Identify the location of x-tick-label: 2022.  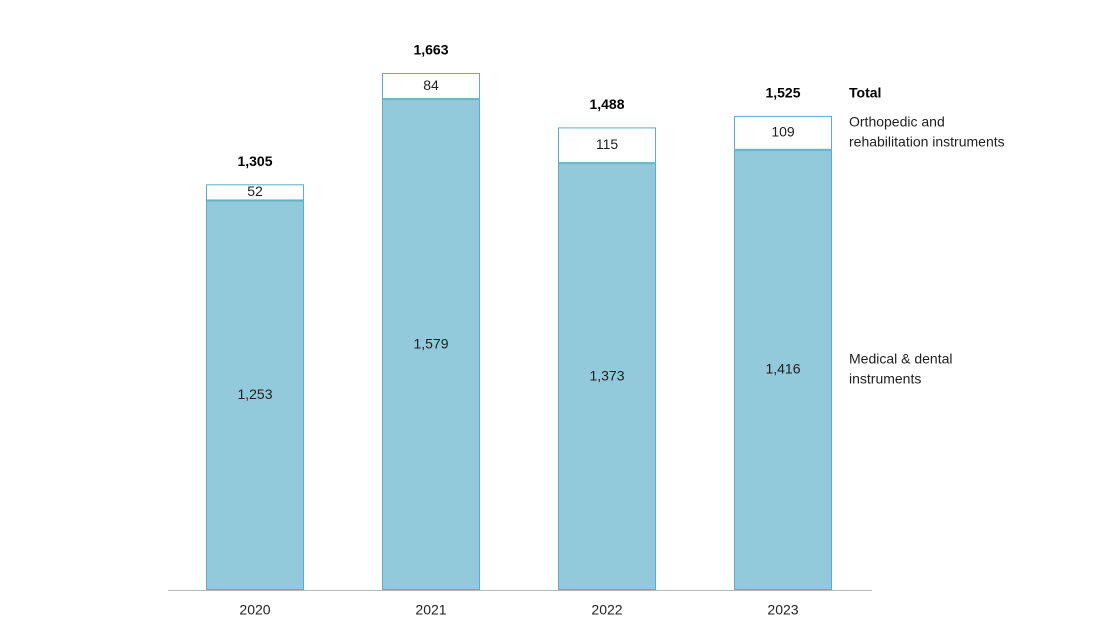
(606, 610).